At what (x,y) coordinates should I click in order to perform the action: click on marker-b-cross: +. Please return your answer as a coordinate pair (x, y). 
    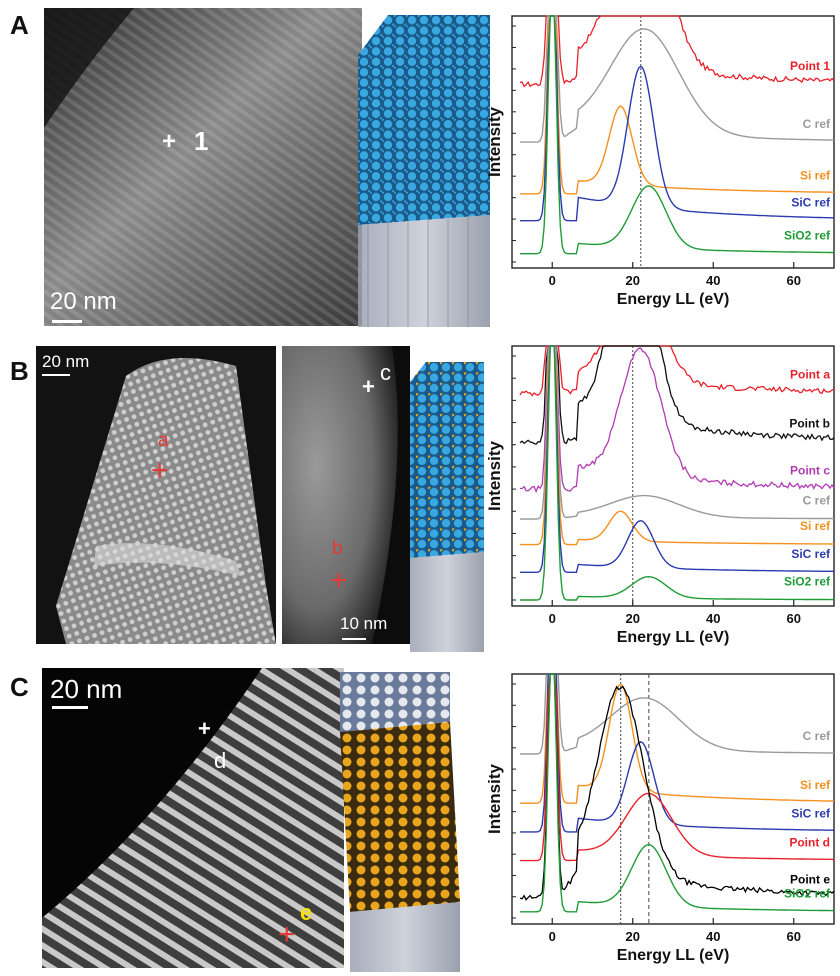
    Looking at the image, I should click on (339, 580).